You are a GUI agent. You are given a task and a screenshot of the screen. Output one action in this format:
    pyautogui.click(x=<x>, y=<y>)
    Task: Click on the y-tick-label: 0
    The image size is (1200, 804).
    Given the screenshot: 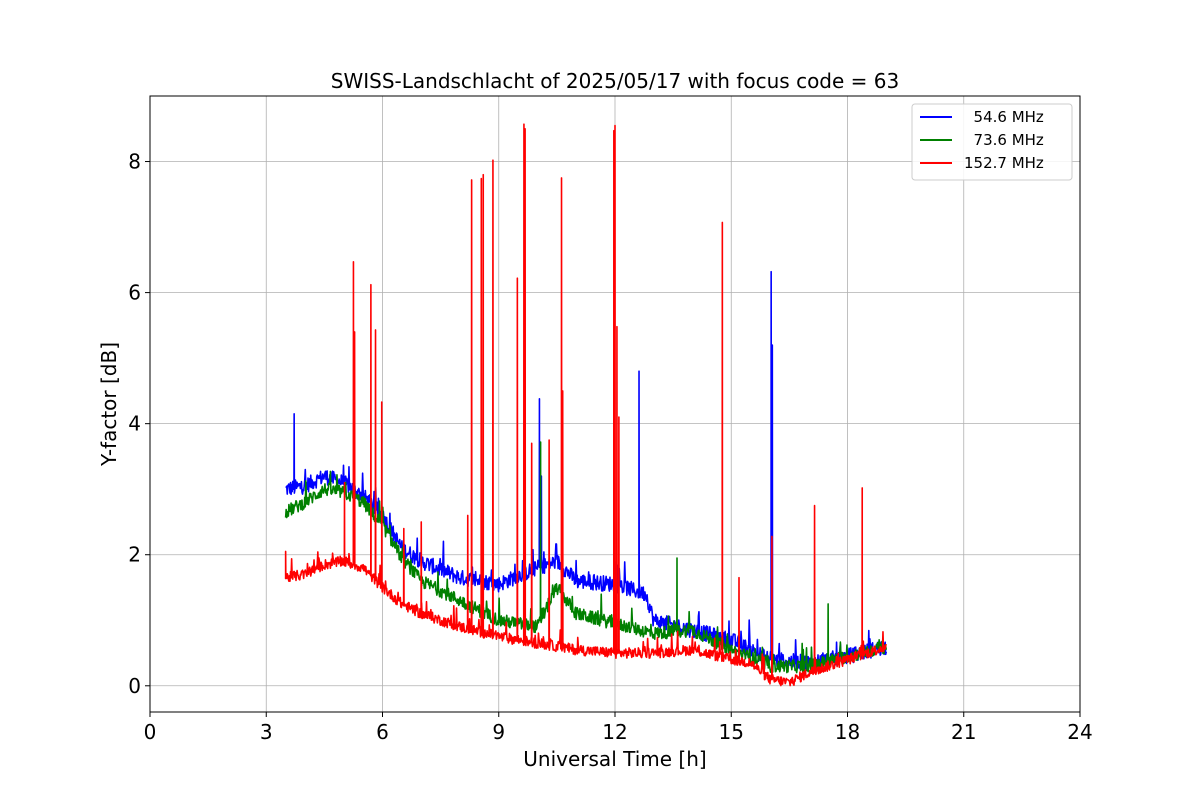 What is the action you would take?
    pyautogui.click(x=134, y=686)
    